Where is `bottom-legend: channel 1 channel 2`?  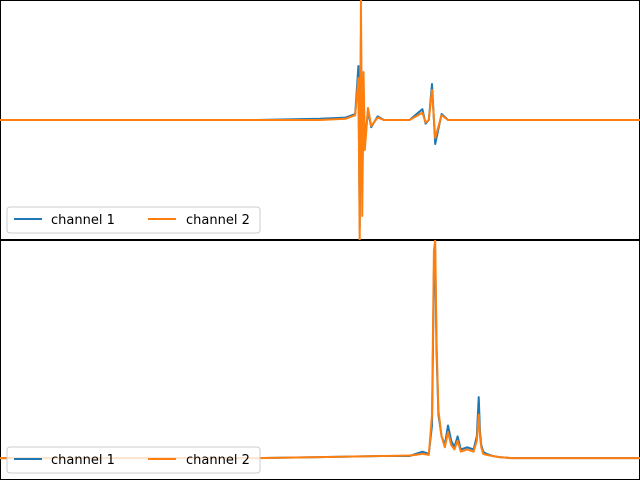 bottom-legend: channel 1 channel 2 is located at coordinates (133, 460).